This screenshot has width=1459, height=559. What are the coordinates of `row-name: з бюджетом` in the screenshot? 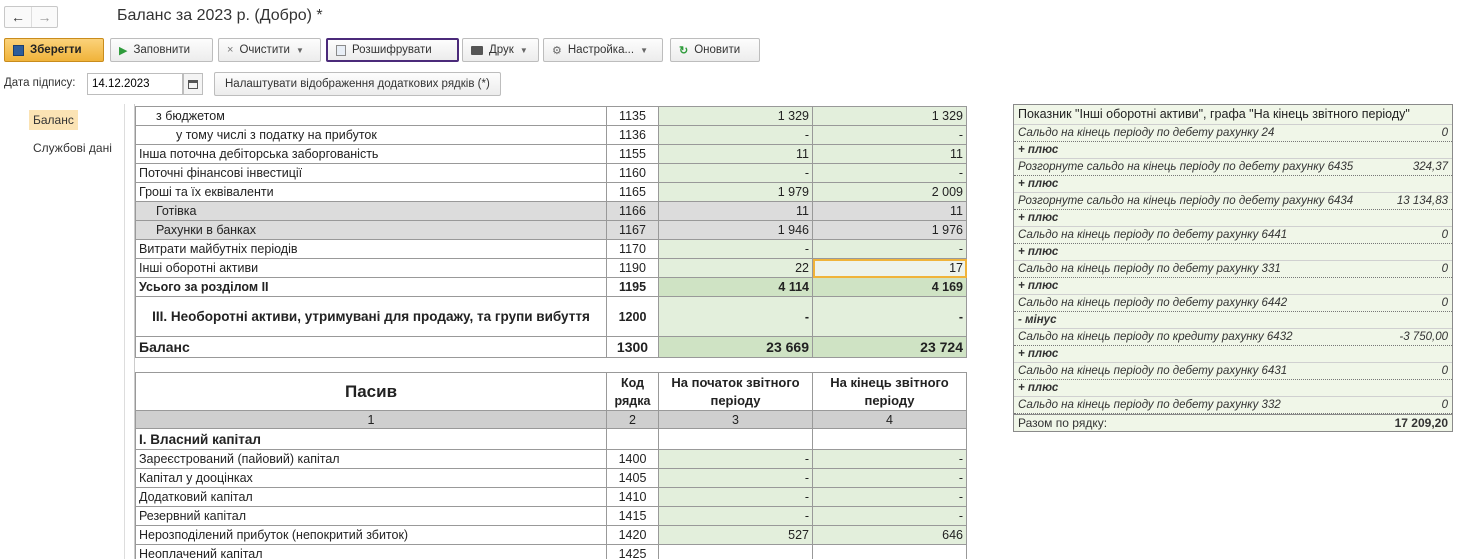 It's located at (371, 116).